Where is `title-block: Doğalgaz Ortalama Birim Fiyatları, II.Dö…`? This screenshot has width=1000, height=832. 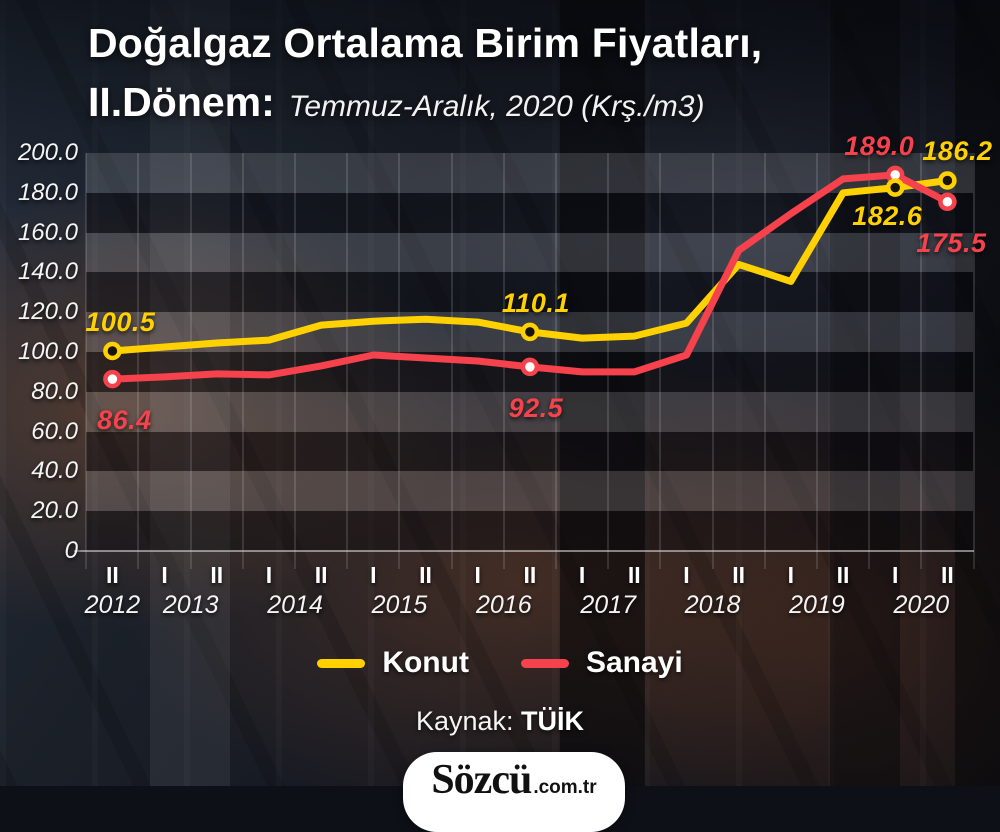 title-block: Doğalgaz Ortalama Birim Fiyatları, II.Dö… is located at coordinates (425, 73).